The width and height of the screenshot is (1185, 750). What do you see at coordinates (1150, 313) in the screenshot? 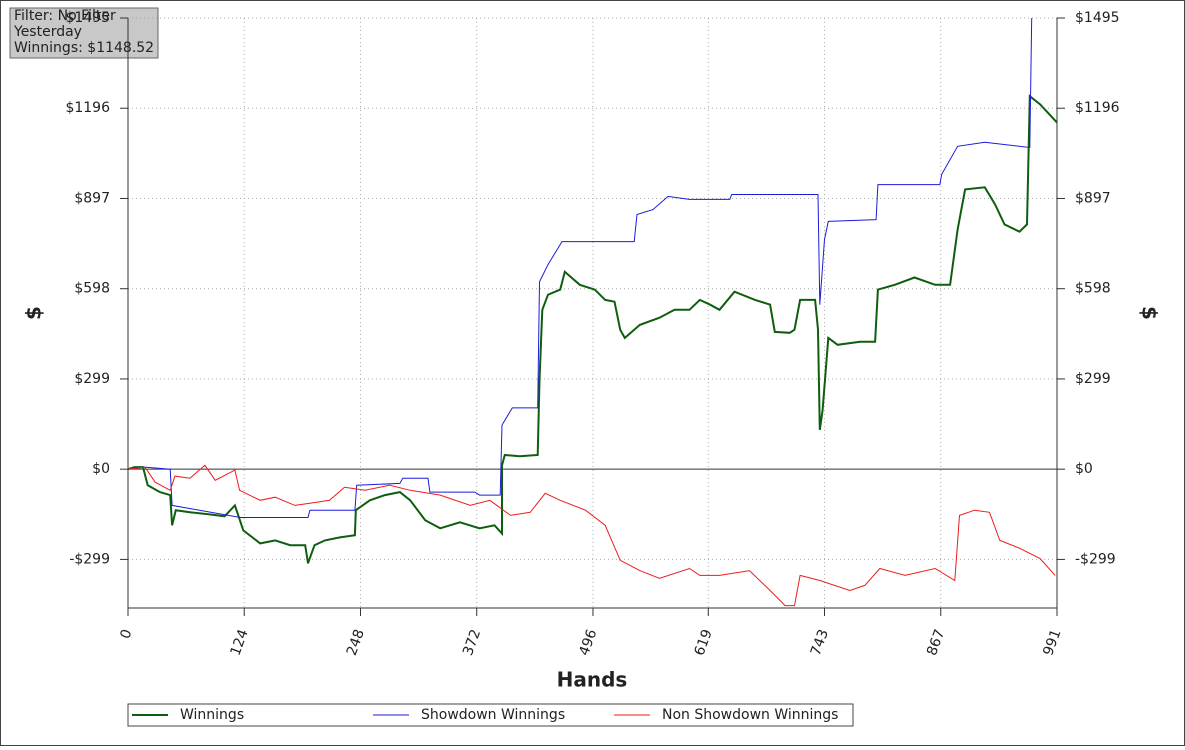
I see `y2-axis-title: $` at bounding box center [1150, 313].